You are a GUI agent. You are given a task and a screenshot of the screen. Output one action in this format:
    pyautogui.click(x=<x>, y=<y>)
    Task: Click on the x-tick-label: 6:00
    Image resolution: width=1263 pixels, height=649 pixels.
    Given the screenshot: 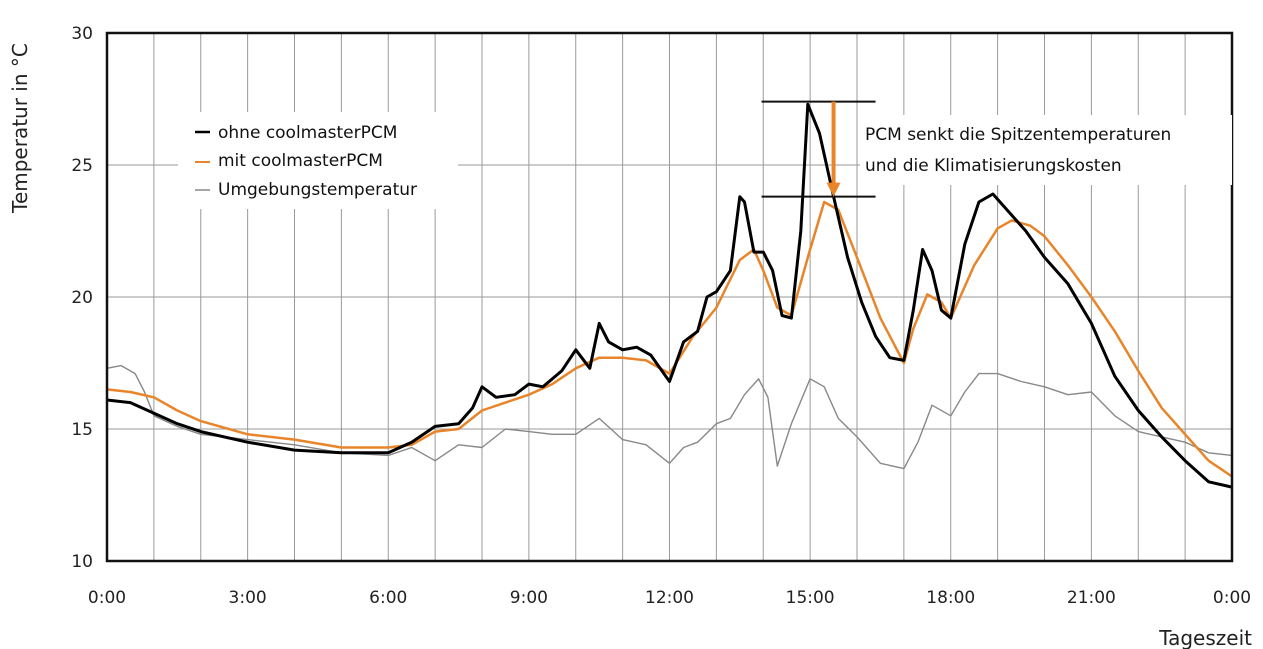 What is the action you would take?
    pyautogui.click(x=388, y=598)
    